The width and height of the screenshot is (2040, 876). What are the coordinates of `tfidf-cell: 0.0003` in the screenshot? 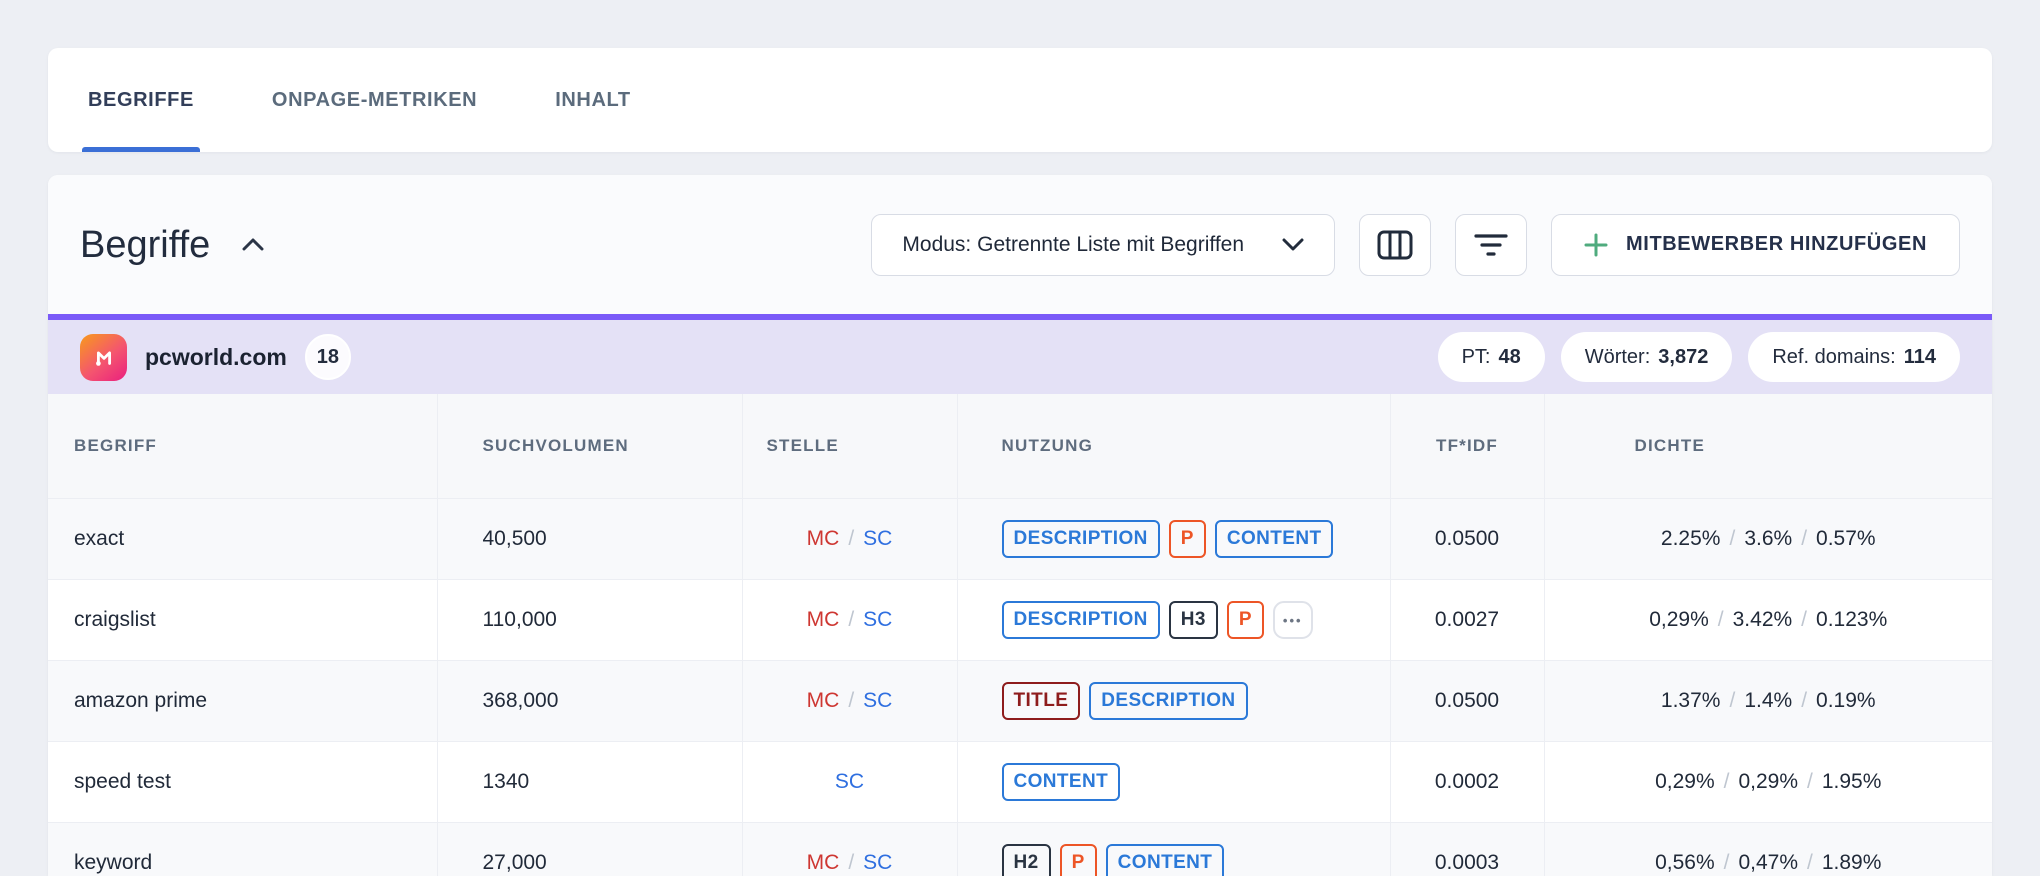 It's located at (1466, 849).